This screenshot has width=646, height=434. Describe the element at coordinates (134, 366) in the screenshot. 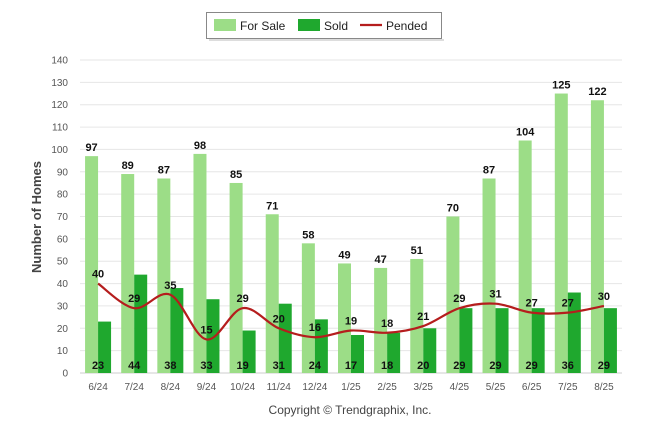

I see `sold-value-label: 44` at that location.